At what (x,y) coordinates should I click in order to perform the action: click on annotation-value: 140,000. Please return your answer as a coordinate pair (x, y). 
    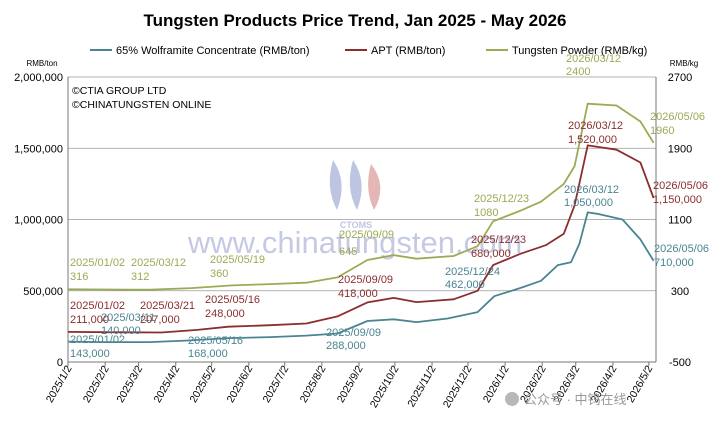
    Looking at the image, I should click on (121, 331).